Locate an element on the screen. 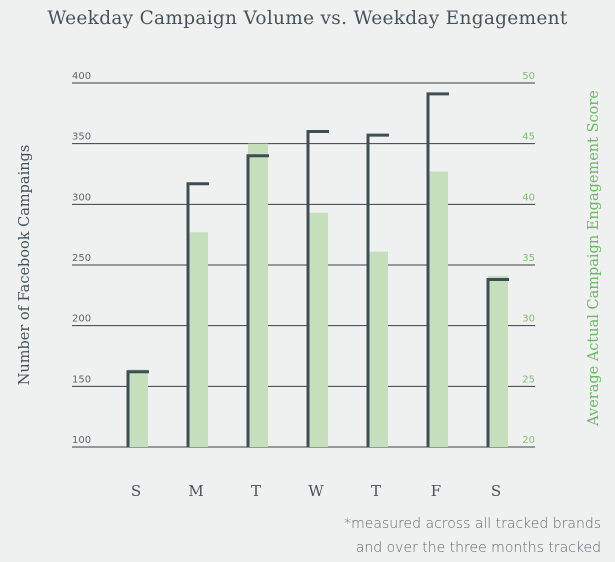 The width and height of the screenshot is (615, 562). left-tick-label: 150 is located at coordinates (81, 379).